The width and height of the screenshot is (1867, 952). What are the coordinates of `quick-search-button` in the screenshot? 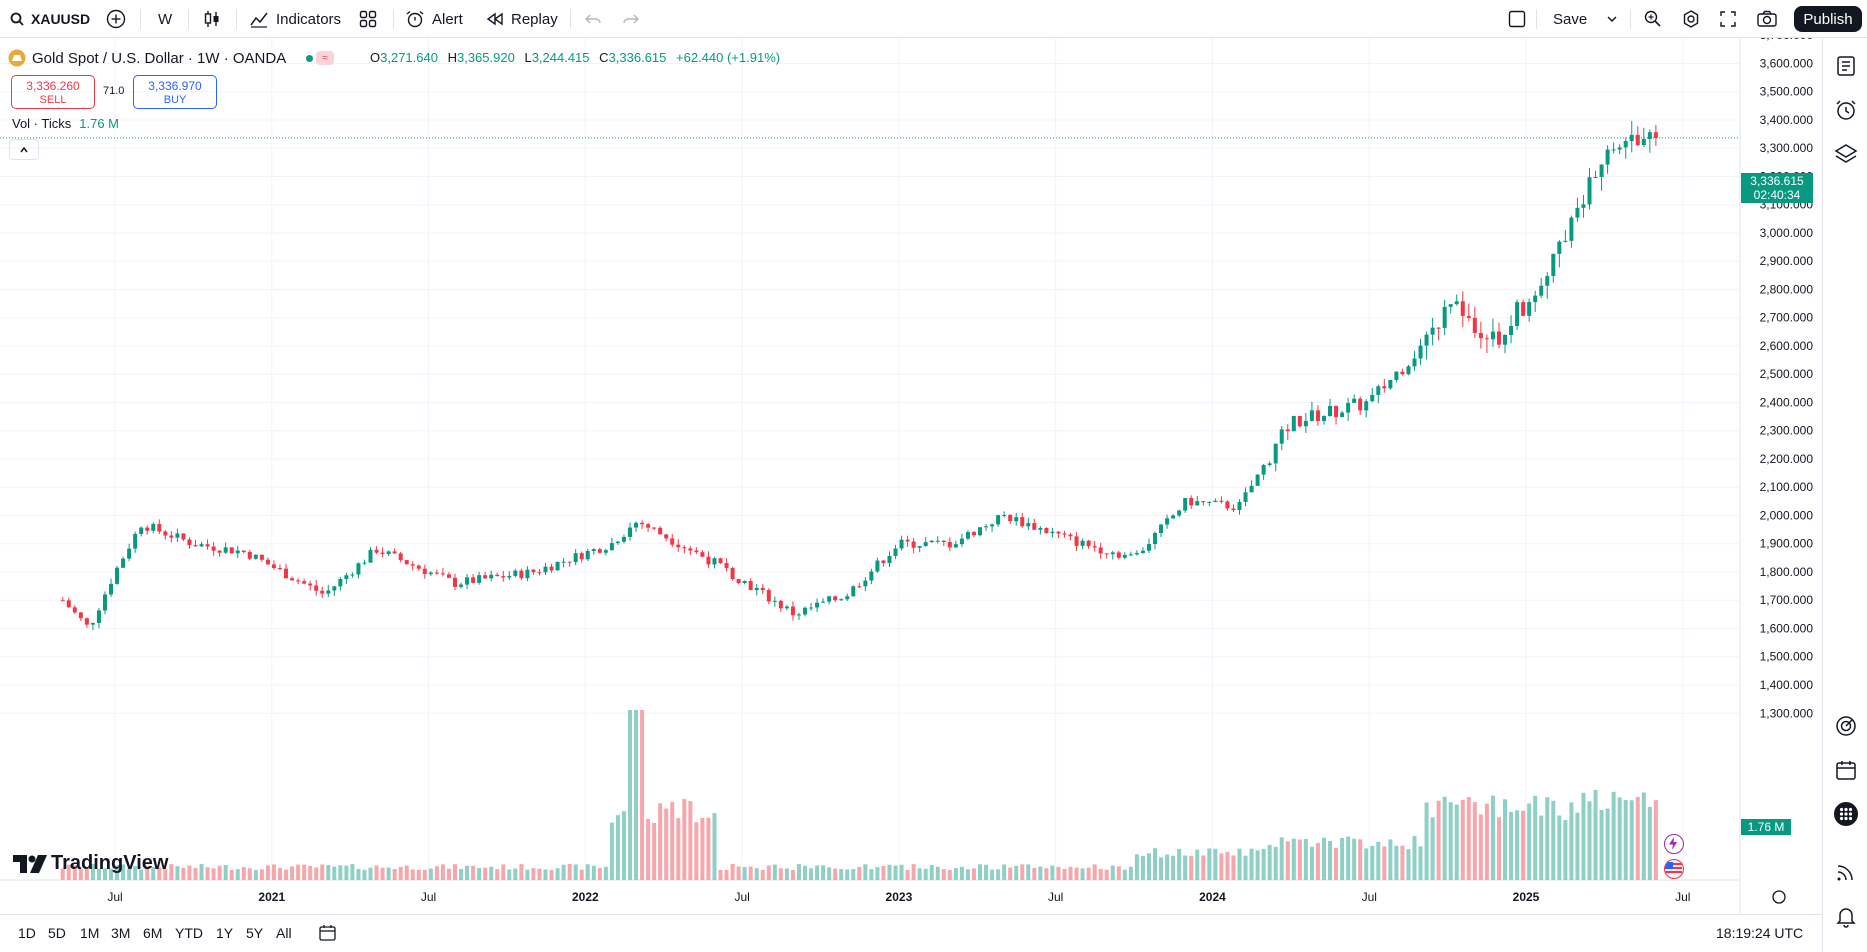 It's located at (1653, 19).